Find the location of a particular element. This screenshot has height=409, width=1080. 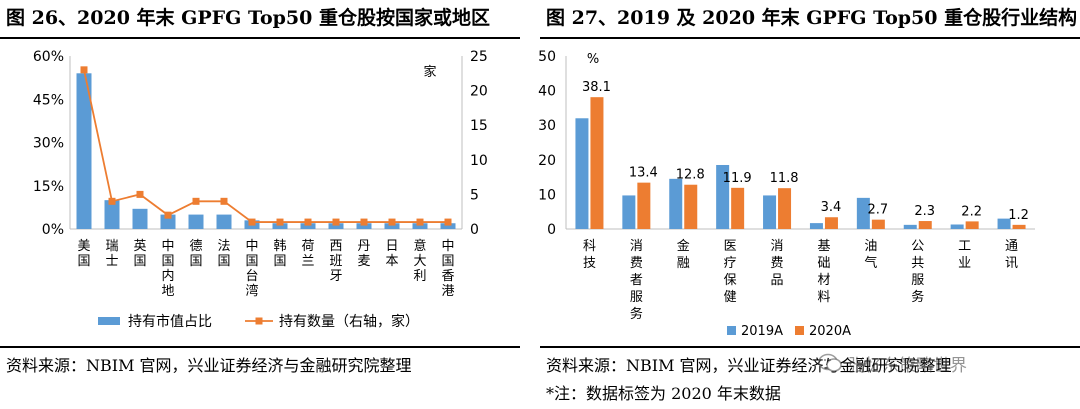

x-tick-label-c1: 中国香港 is located at coordinates (447, 269).